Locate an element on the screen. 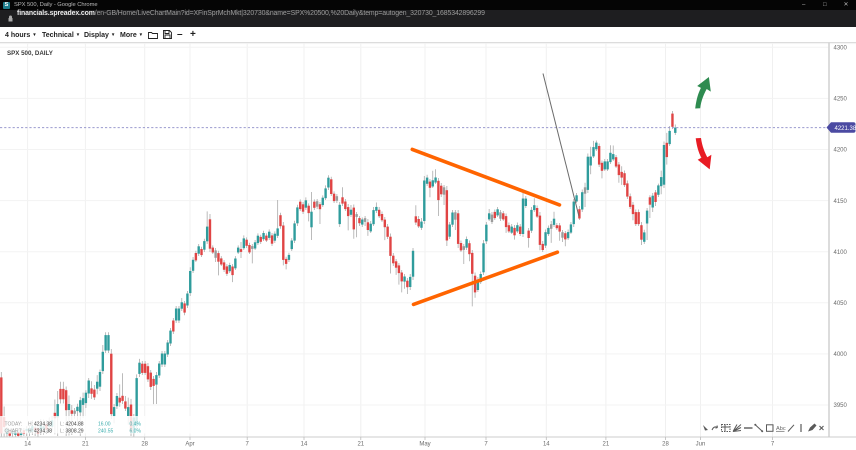 This screenshot has height=450, width=856. svg-text: 4300 is located at coordinates (841, 49).